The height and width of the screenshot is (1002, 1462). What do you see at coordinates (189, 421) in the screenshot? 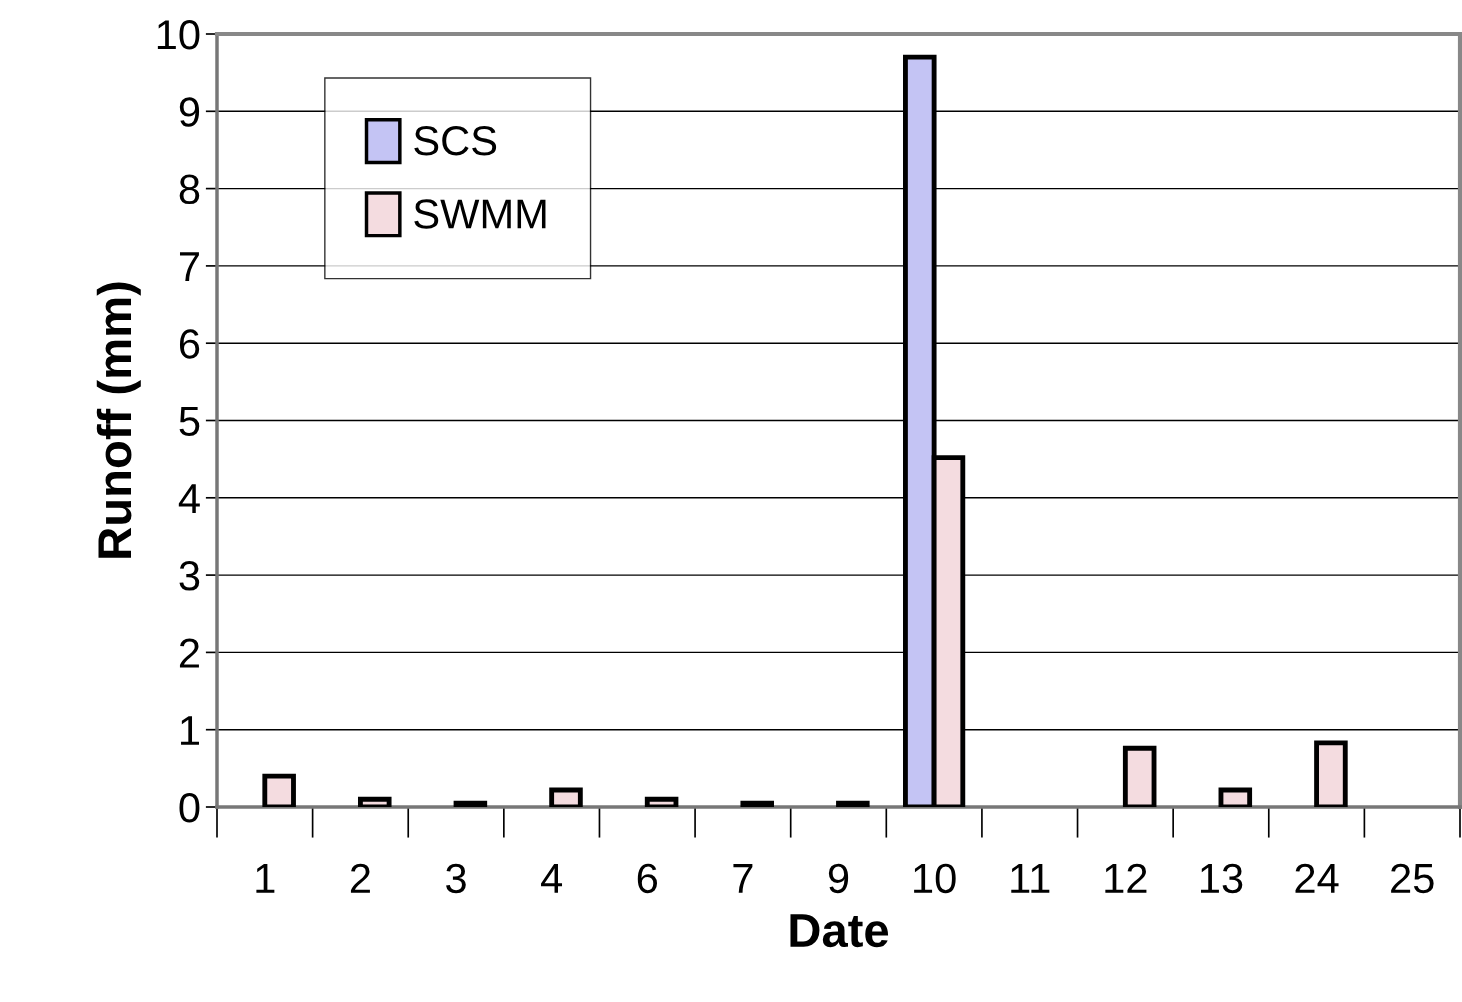
I see `y-tick-label: 5` at bounding box center [189, 421].